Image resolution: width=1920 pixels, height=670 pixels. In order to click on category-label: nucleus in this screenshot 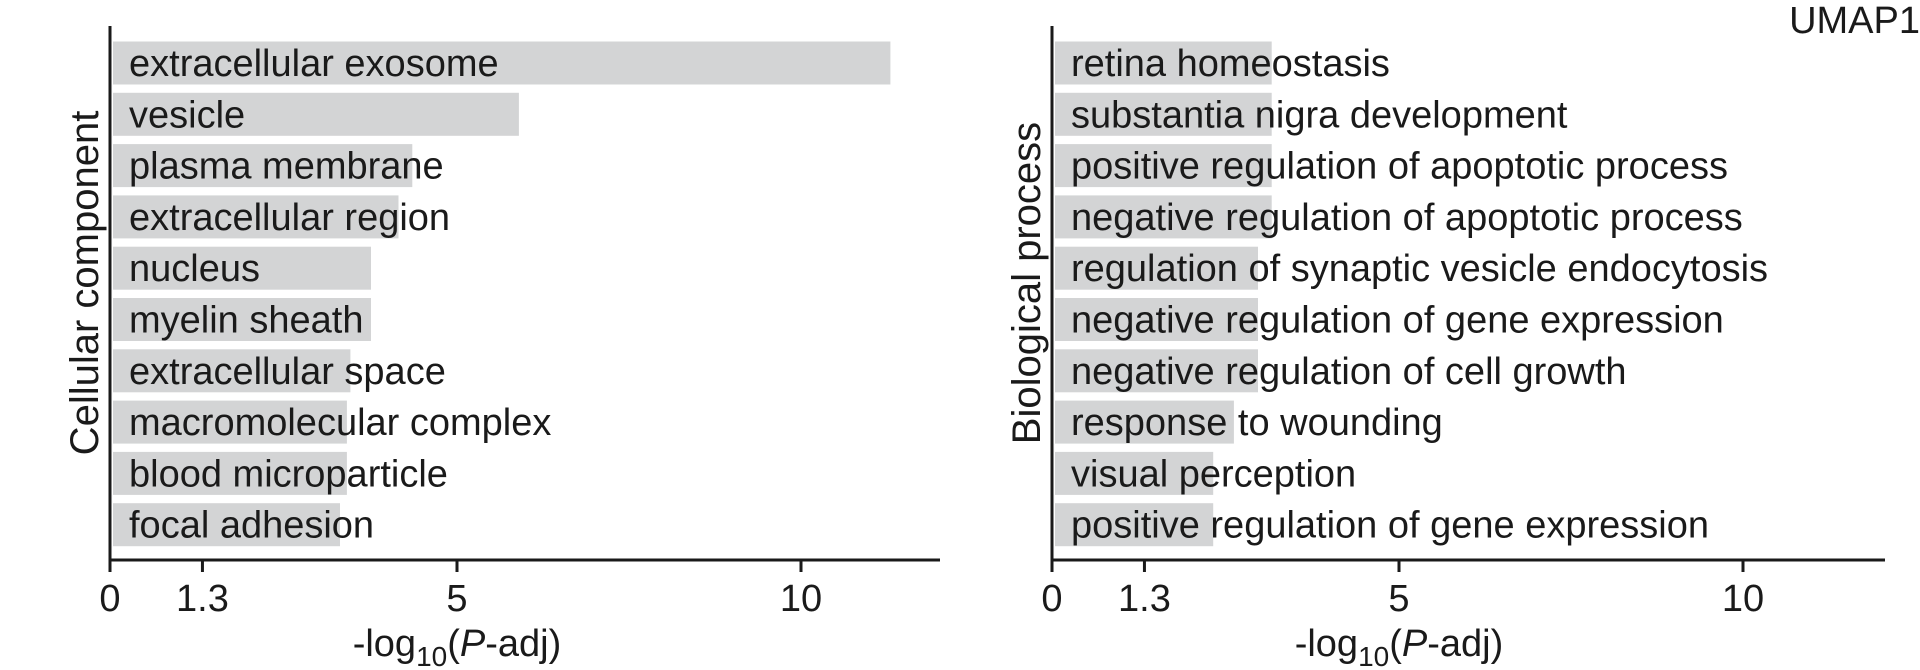, I will do `click(194, 269)`.